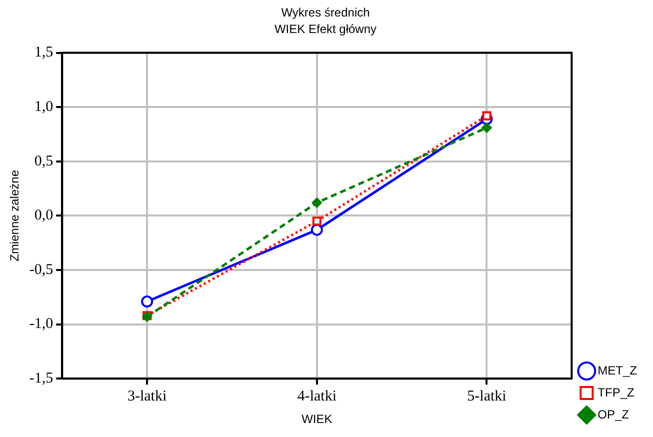 This screenshot has width=653, height=437. I want to click on chart-title: Wykres średnich, so click(325, 13).